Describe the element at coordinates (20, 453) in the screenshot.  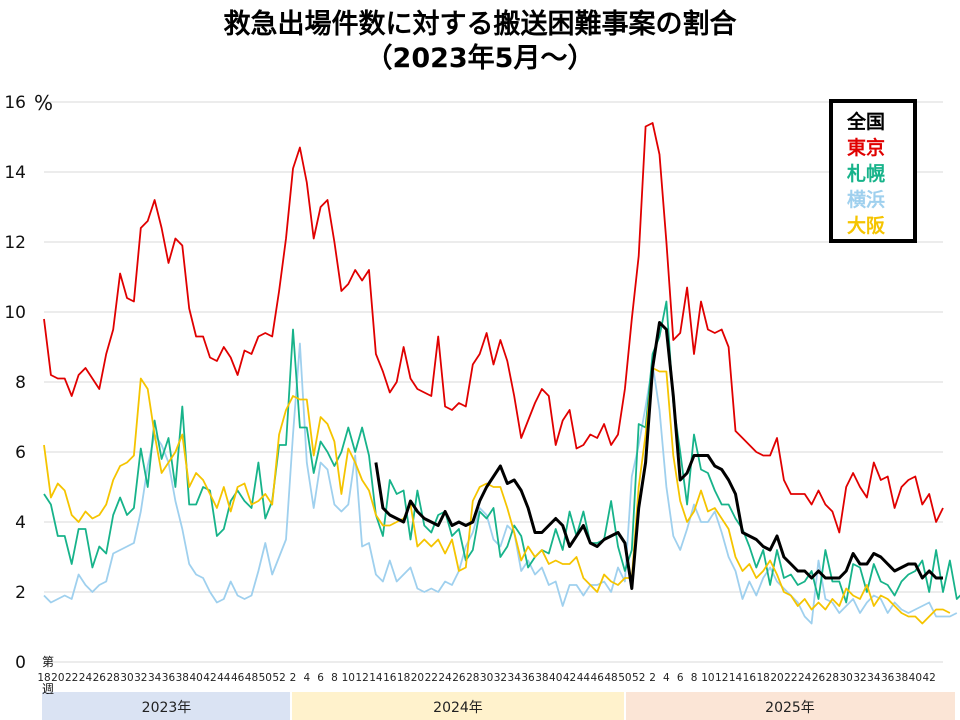
I see `y-tick-label: 6` at that location.